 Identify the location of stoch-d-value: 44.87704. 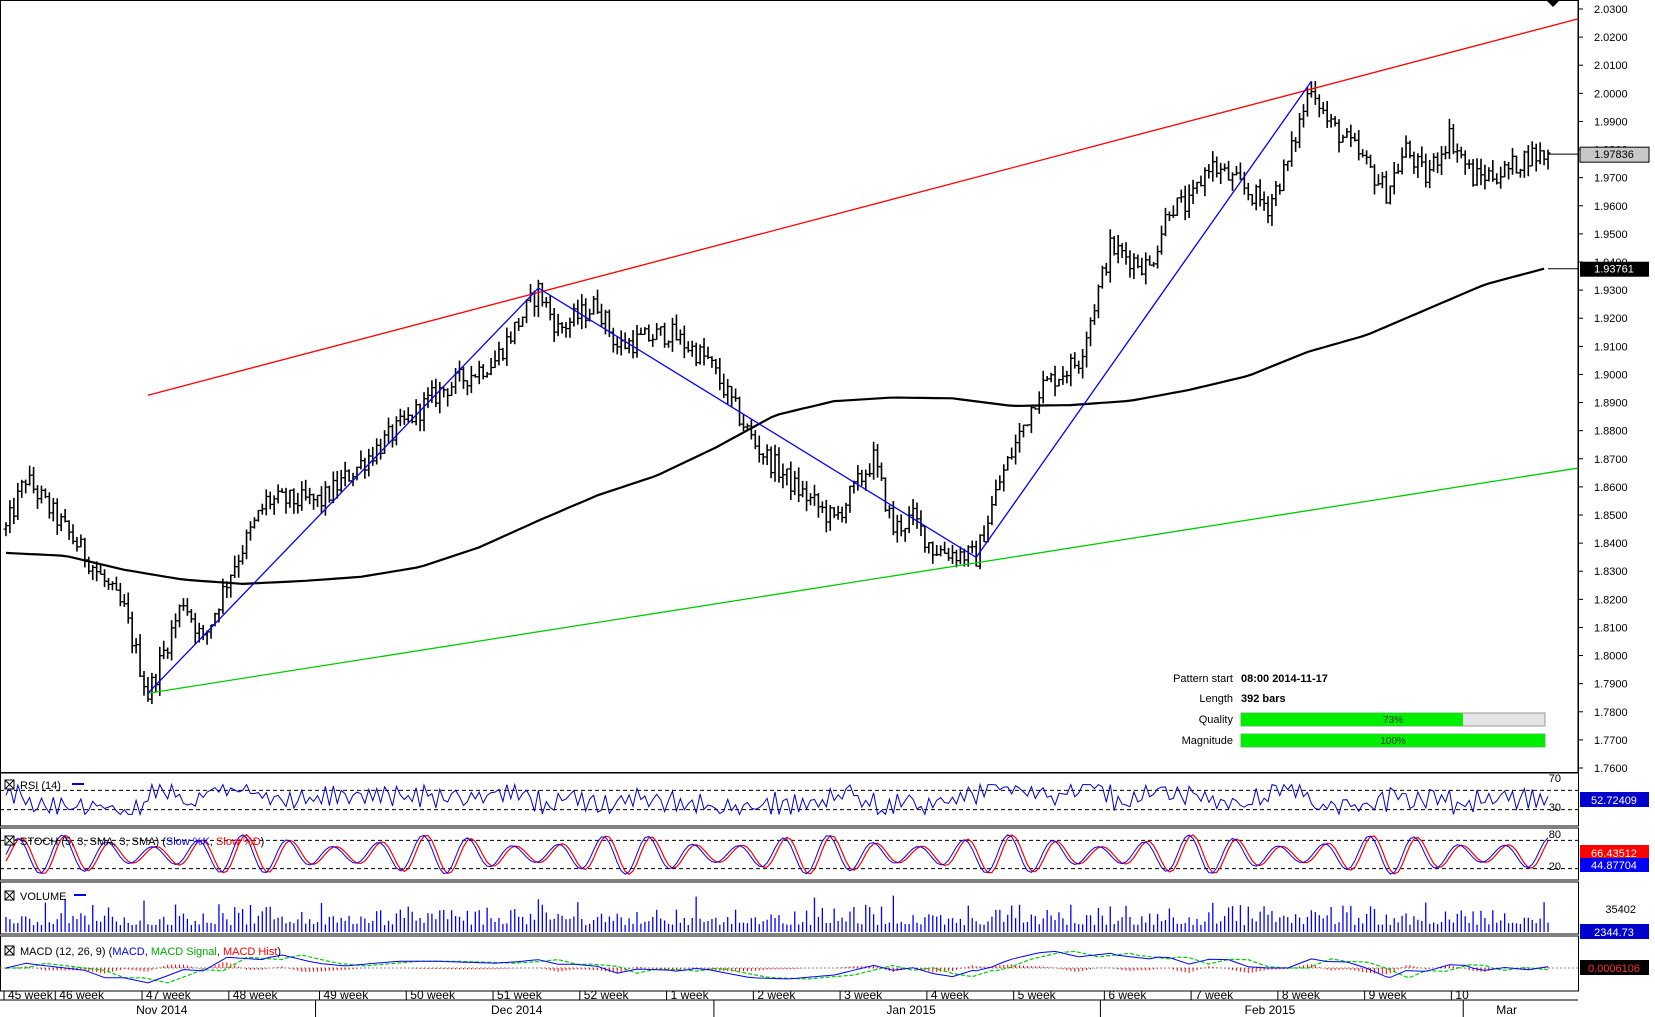
(1614, 866).